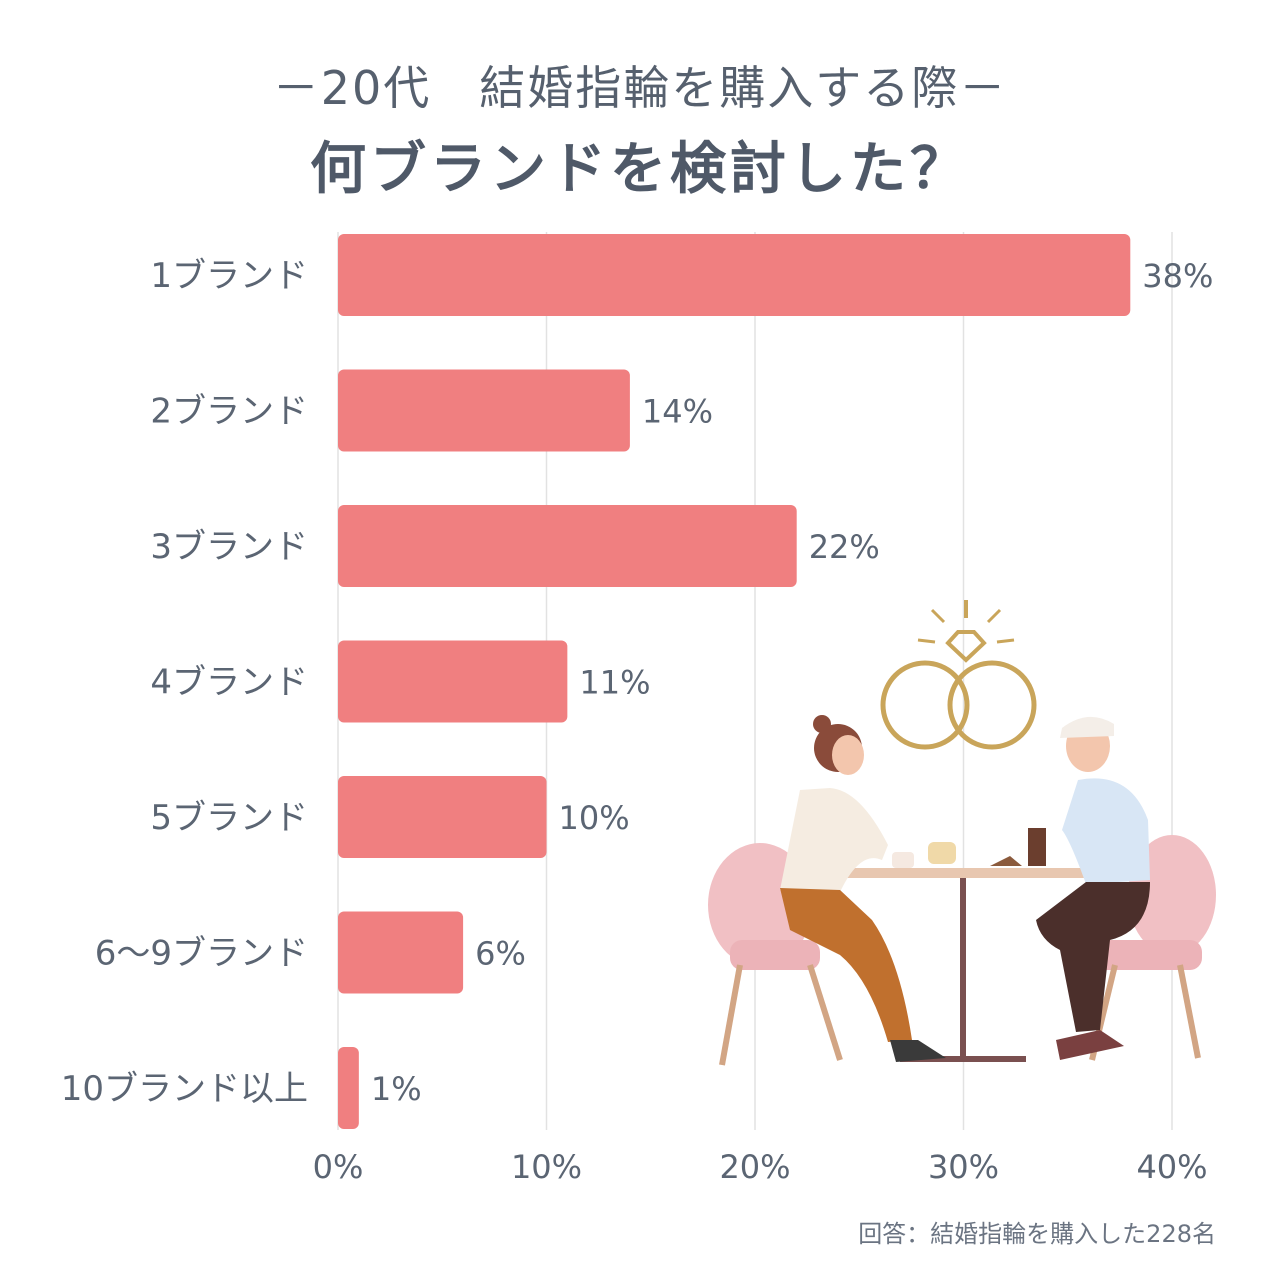 This screenshot has width=1280, height=1280. Describe the element at coordinates (1171, 1167) in the screenshot. I see `x-tick-label: 40%` at that location.